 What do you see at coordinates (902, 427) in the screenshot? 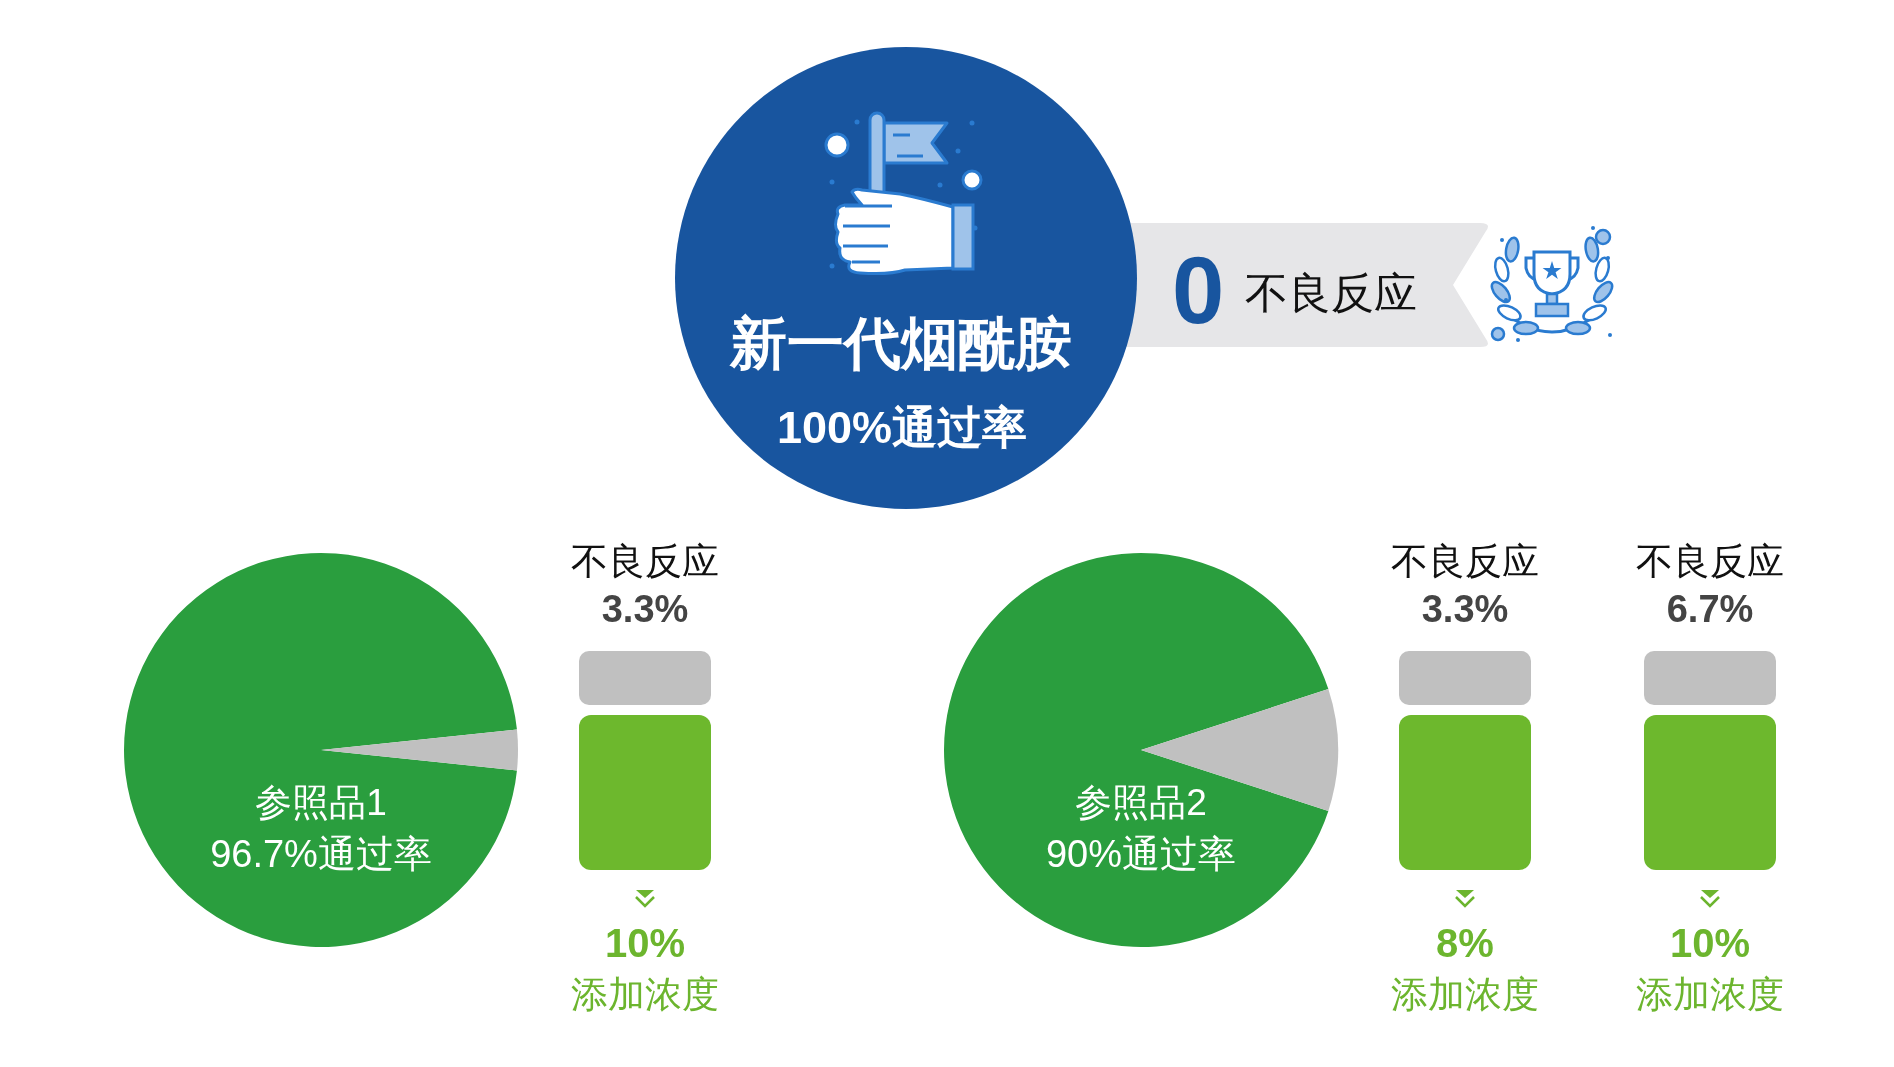
I see `text: 100%通过率` at bounding box center [902, 427].